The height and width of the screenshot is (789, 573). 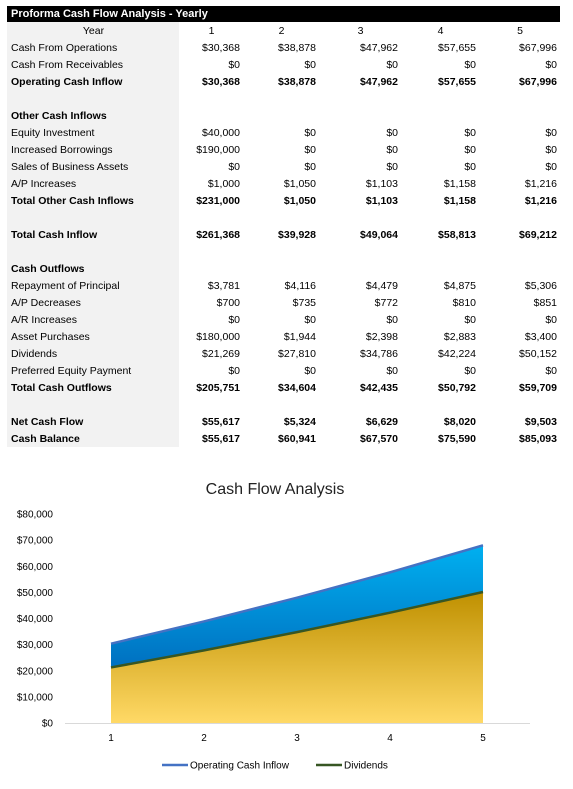 I want to click on year-header-label: Year, so click(x=93, y=30).